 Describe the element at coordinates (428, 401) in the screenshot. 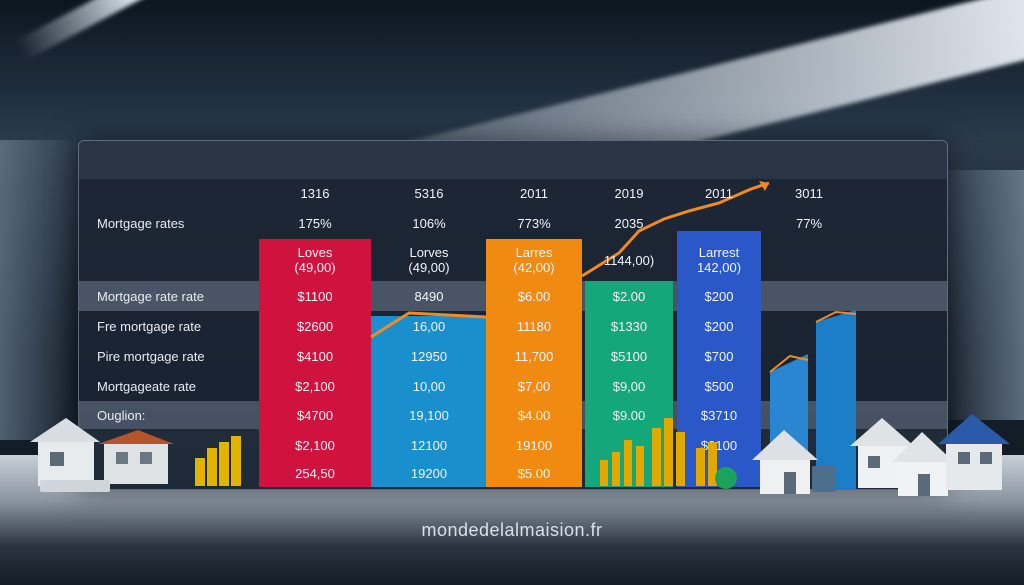

I see `column-blue` at that location.